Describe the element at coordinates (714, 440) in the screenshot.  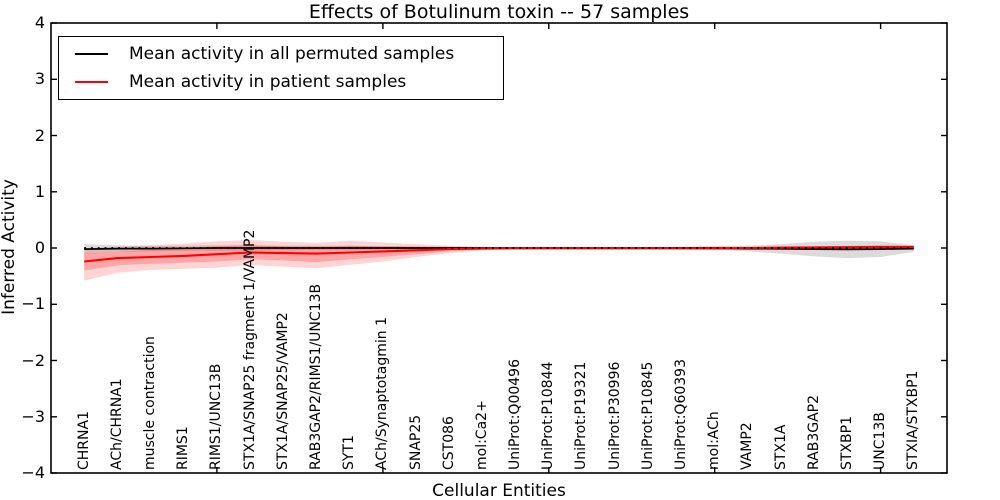
I see `x-tick-label: mol:ACh` at that location.